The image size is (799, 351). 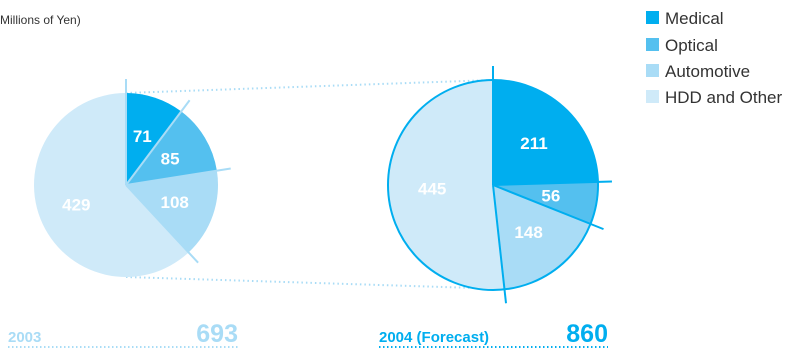 I want to click on legend-label-hdd-other: HDD and Other, so click(x=723, y=97).